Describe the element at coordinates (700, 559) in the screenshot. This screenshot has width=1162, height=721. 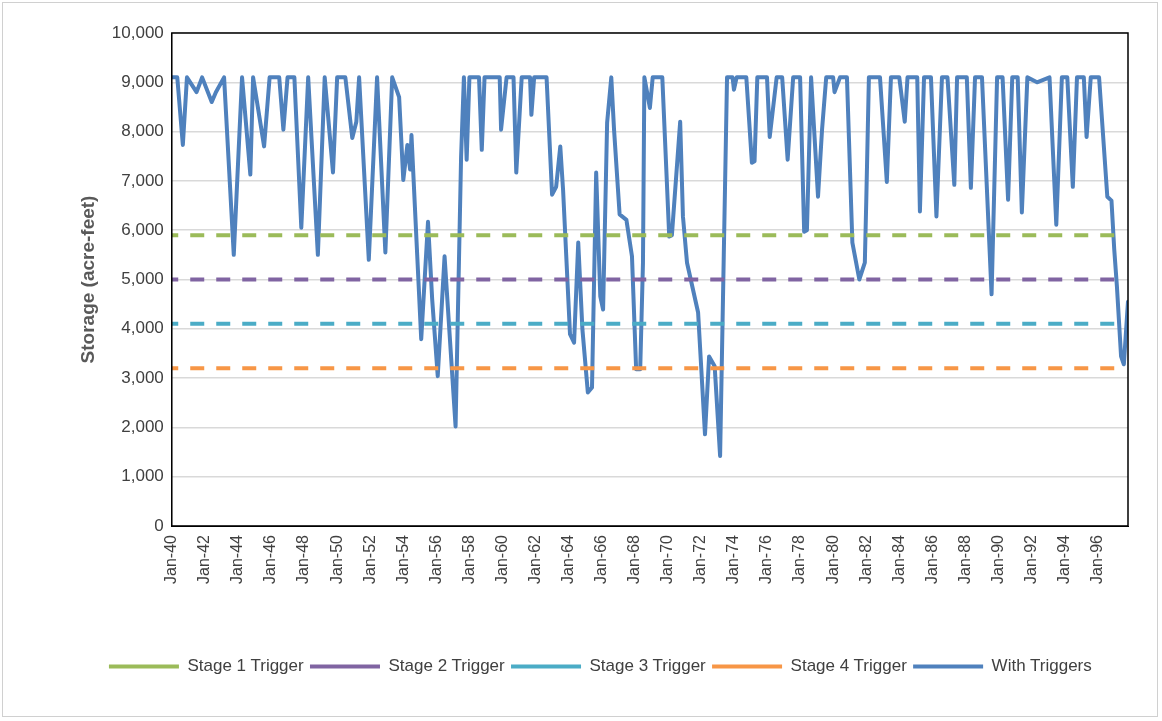
I see `x-tick-label: Jan-72` at that location.